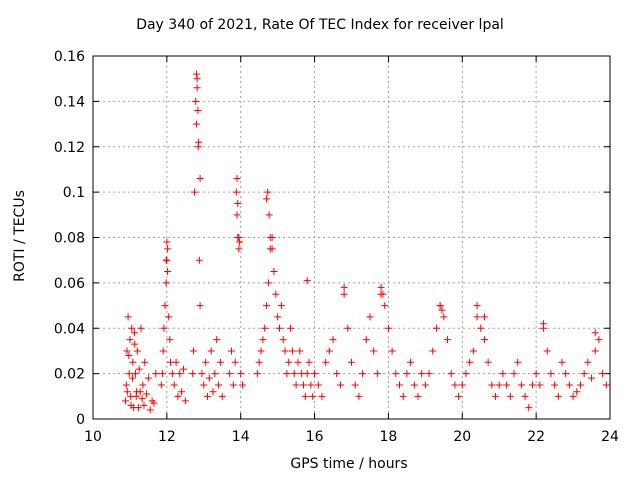 This screenshot has height=480, width=640. What do you see at coordinates (69, 57) in the screenshot?
I see `y-tick-label: 0.16` at bounding box center [69, 57].